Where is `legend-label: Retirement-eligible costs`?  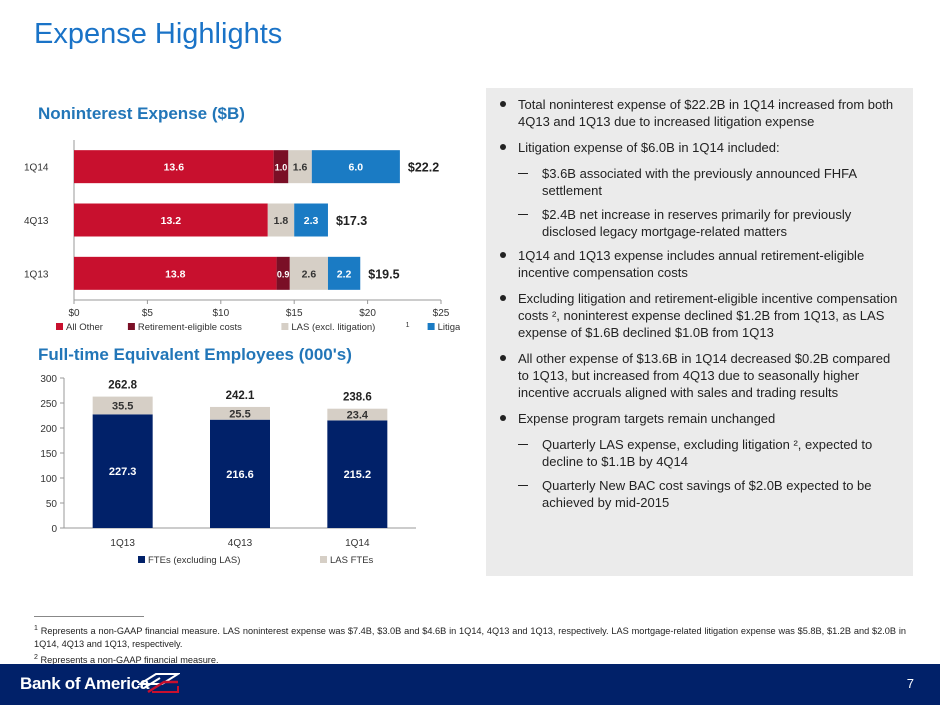 legend-label: Retirement-eligible costs is located at coordinates (190, 327).